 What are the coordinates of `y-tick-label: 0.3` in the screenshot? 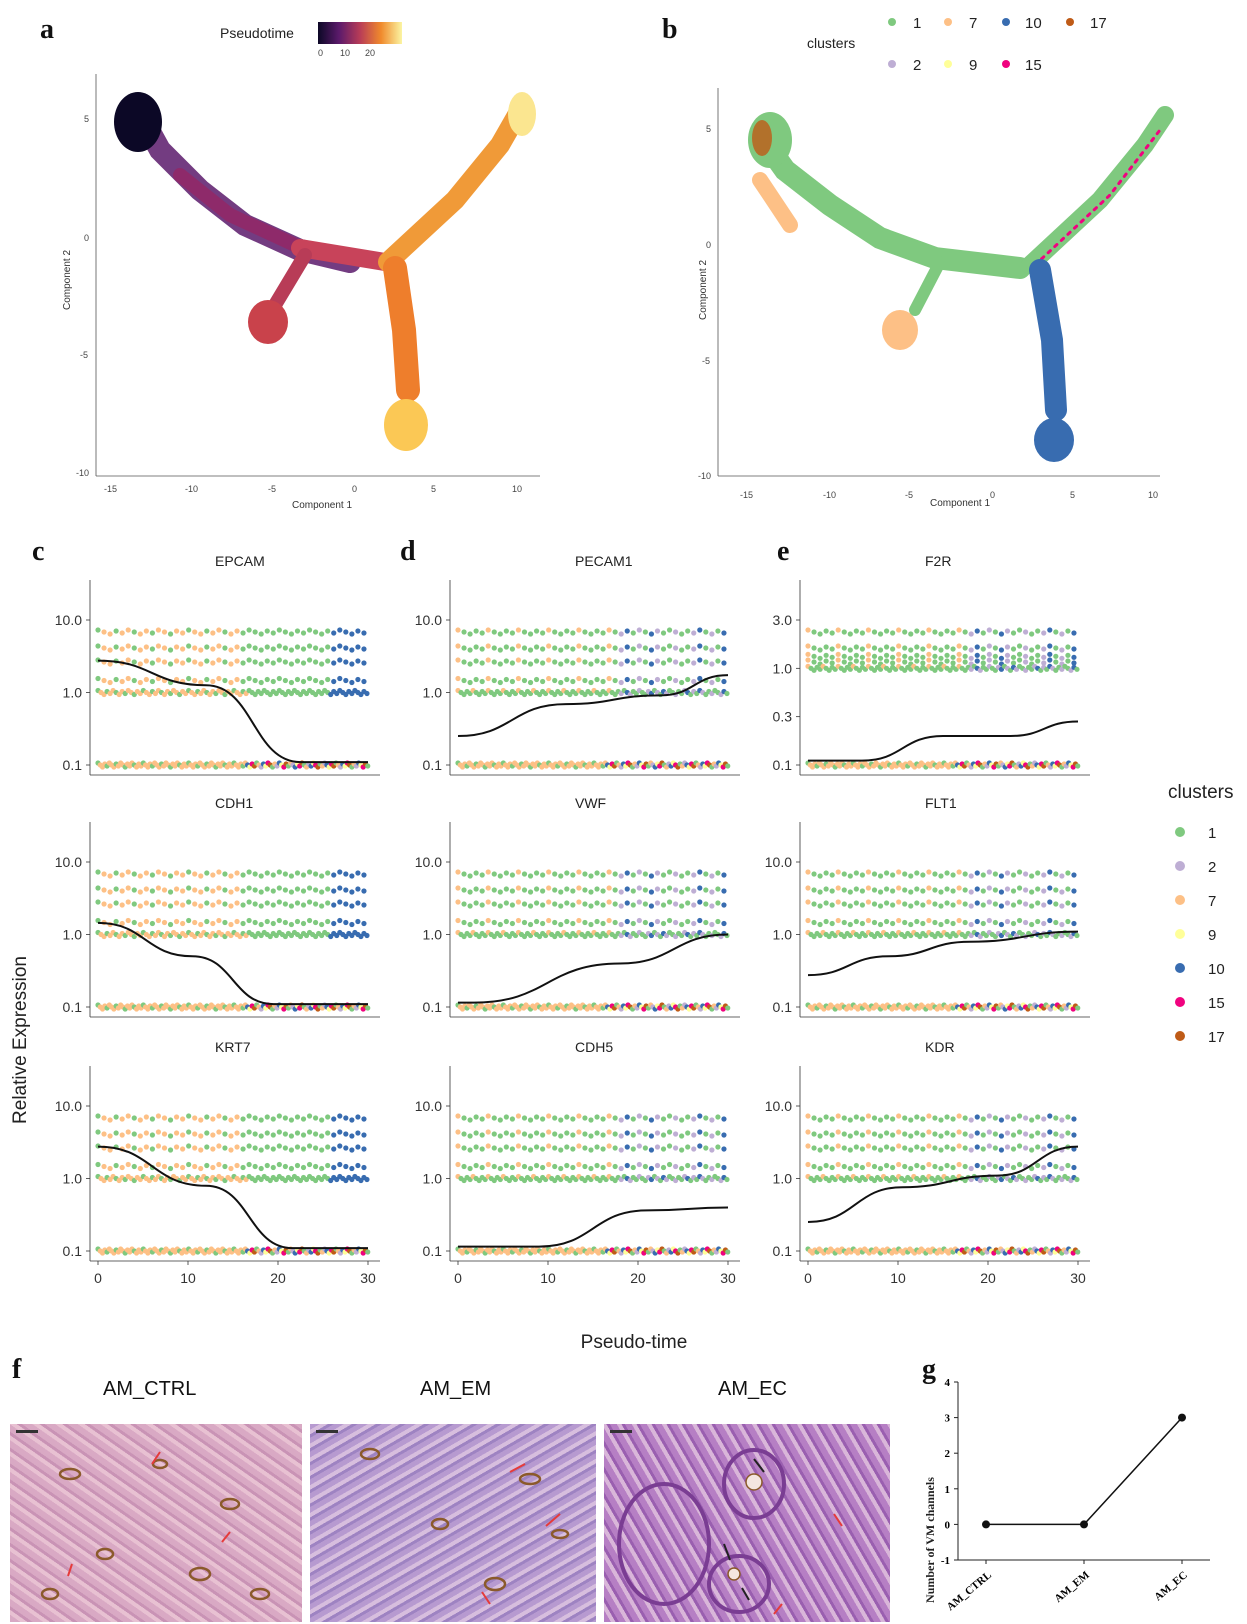 It's located at (783, 717).